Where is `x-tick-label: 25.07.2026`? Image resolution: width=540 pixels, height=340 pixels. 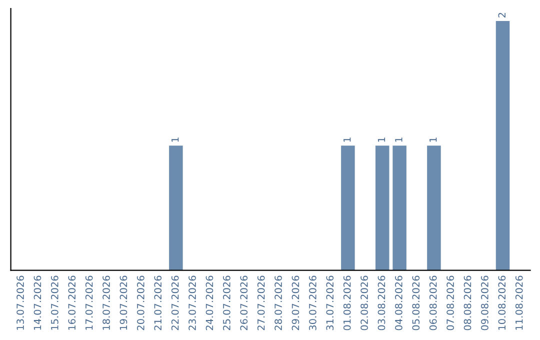 x-tick-label: 25.07.2026 is located at coordinates (226, 303).